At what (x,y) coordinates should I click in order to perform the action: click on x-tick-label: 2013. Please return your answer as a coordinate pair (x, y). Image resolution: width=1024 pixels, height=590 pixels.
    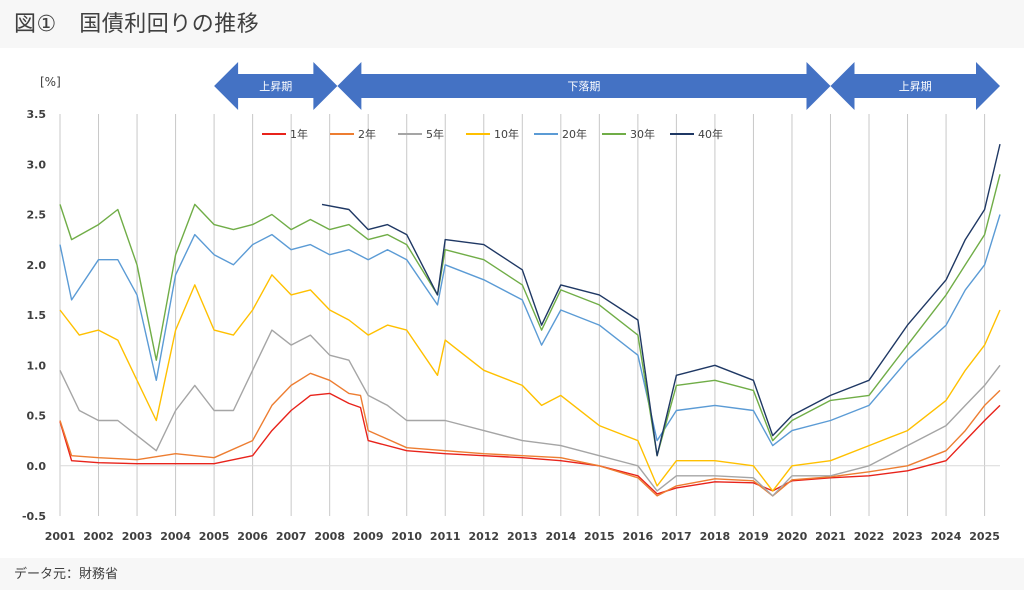
    Looking at the image, I should click on (522, 536).